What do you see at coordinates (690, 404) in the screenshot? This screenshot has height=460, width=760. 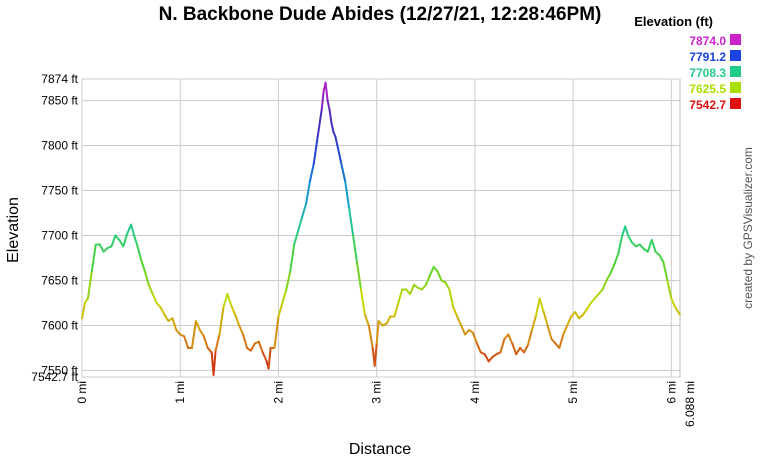 I see `x-tick-label: 6.088 mi` at bounding box center [690, 404].